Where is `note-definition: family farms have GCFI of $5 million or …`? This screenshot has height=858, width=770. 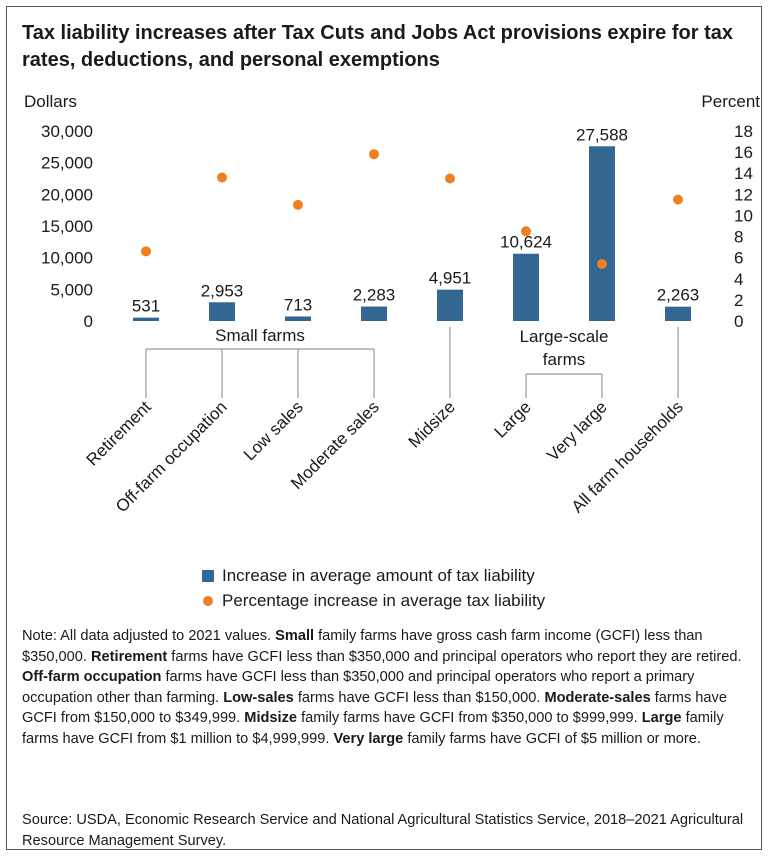 note-definition: family farms have GCFI of $5 million or … is located at coordinates (552, 738).